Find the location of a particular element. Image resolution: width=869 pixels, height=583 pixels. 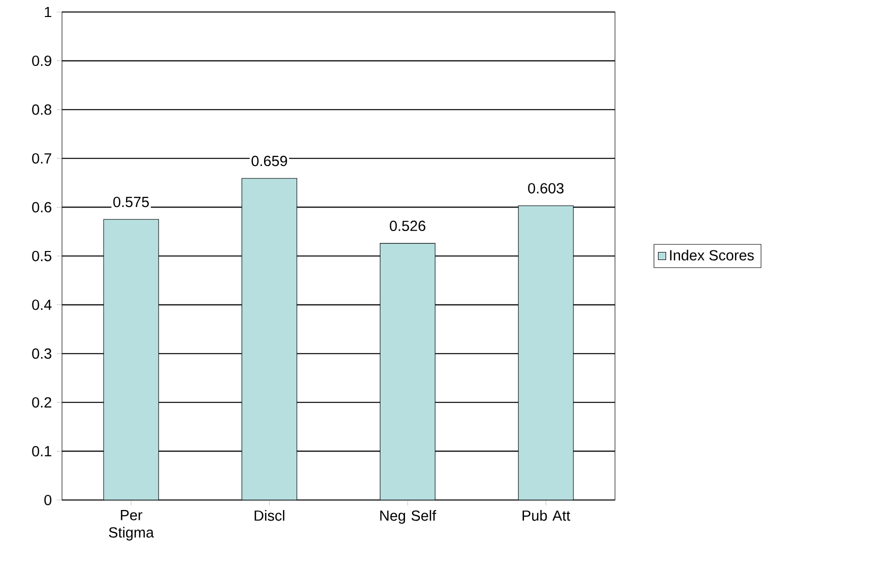

y-tick-label: 1 is located at coordinates (48, 12).